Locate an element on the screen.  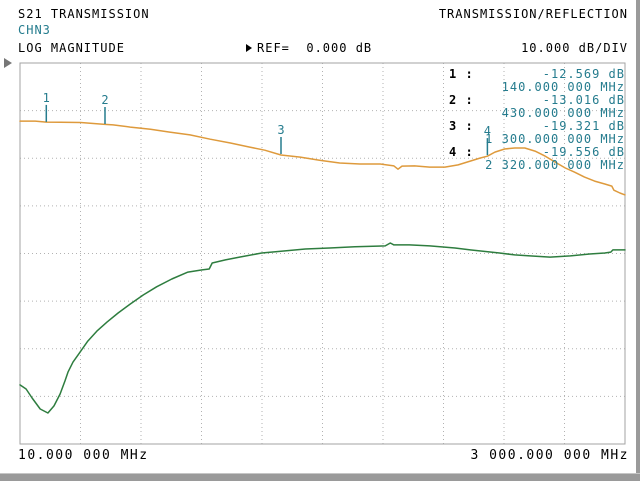
marker-readout-row: 1 : -12.569 dB is located at coordinates (537, 74).